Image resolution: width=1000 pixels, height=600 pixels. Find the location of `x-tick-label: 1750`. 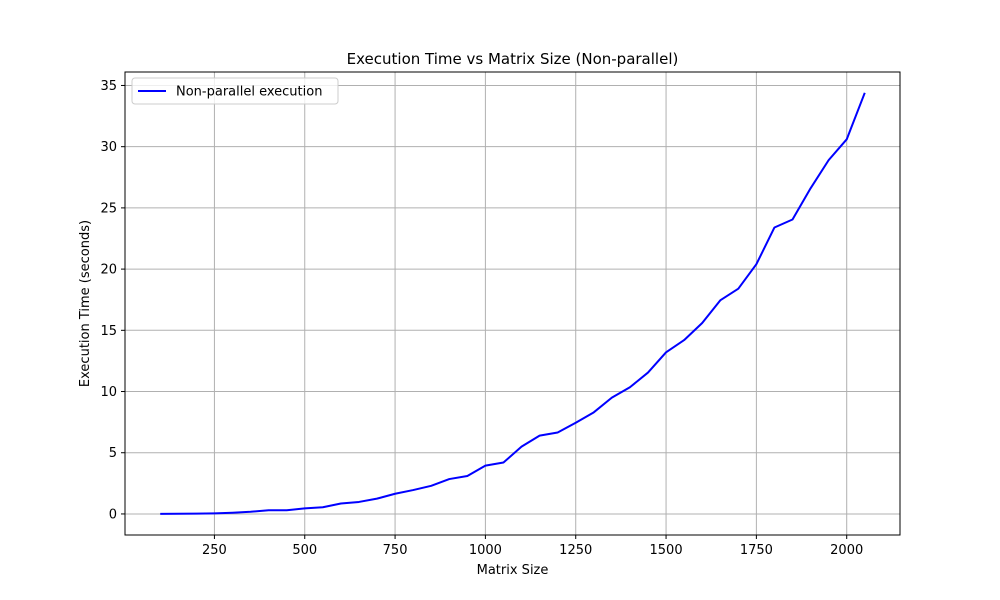

x-tick-label: 1750 is located at coordinates (756, 550).